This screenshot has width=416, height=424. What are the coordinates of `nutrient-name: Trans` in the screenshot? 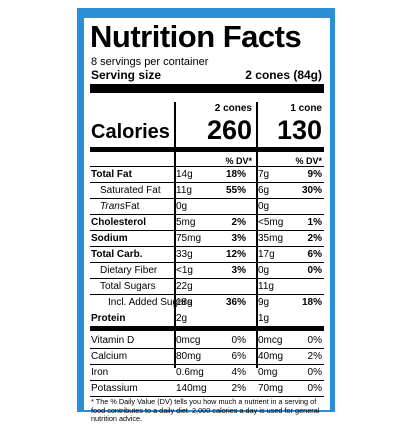 It's located at (112, 206).